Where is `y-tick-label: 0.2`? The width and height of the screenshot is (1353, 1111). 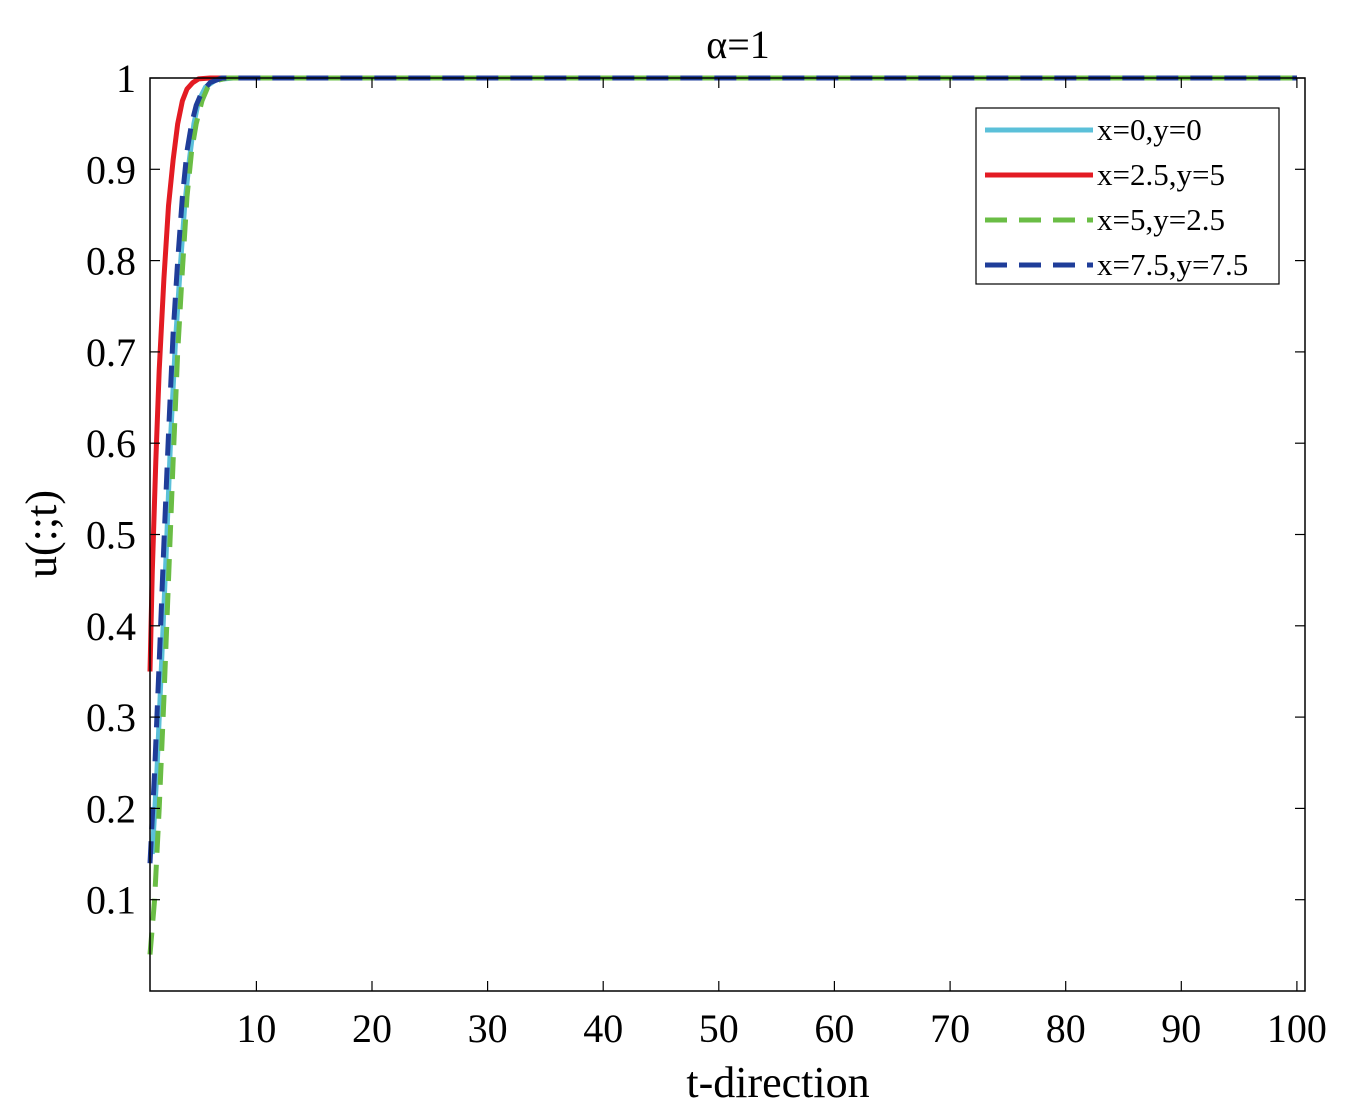 y-tick-label: 0.2 is located at coordinates (111, 808).